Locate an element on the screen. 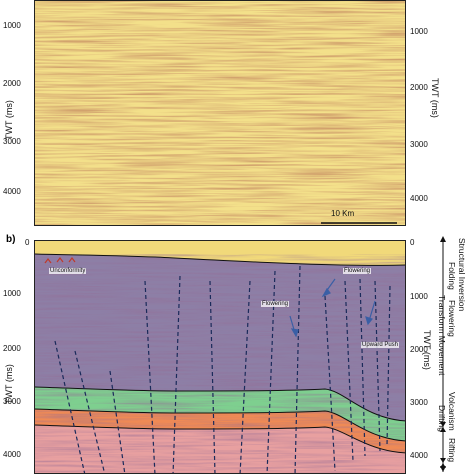 The image size is (474, 474). b-left-tick-1000: 1000 is located at coordinates (12, 293).